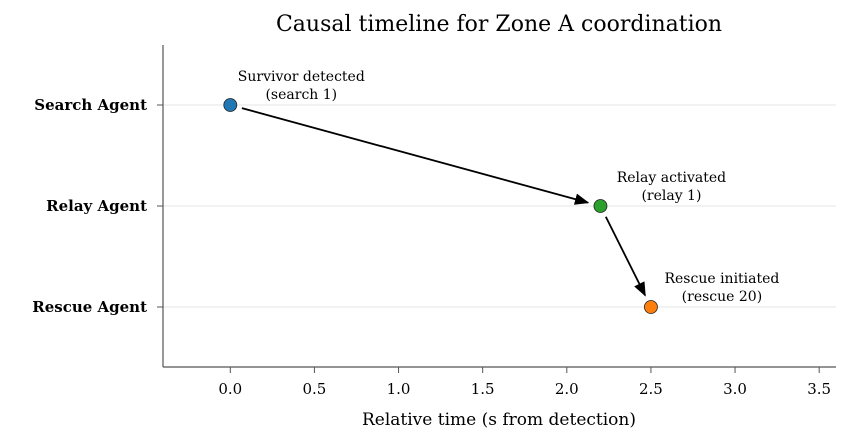  Describe the element at coordinates (819, 389) in the screenshot. I see `x-tick-label: 3.5` at that location.